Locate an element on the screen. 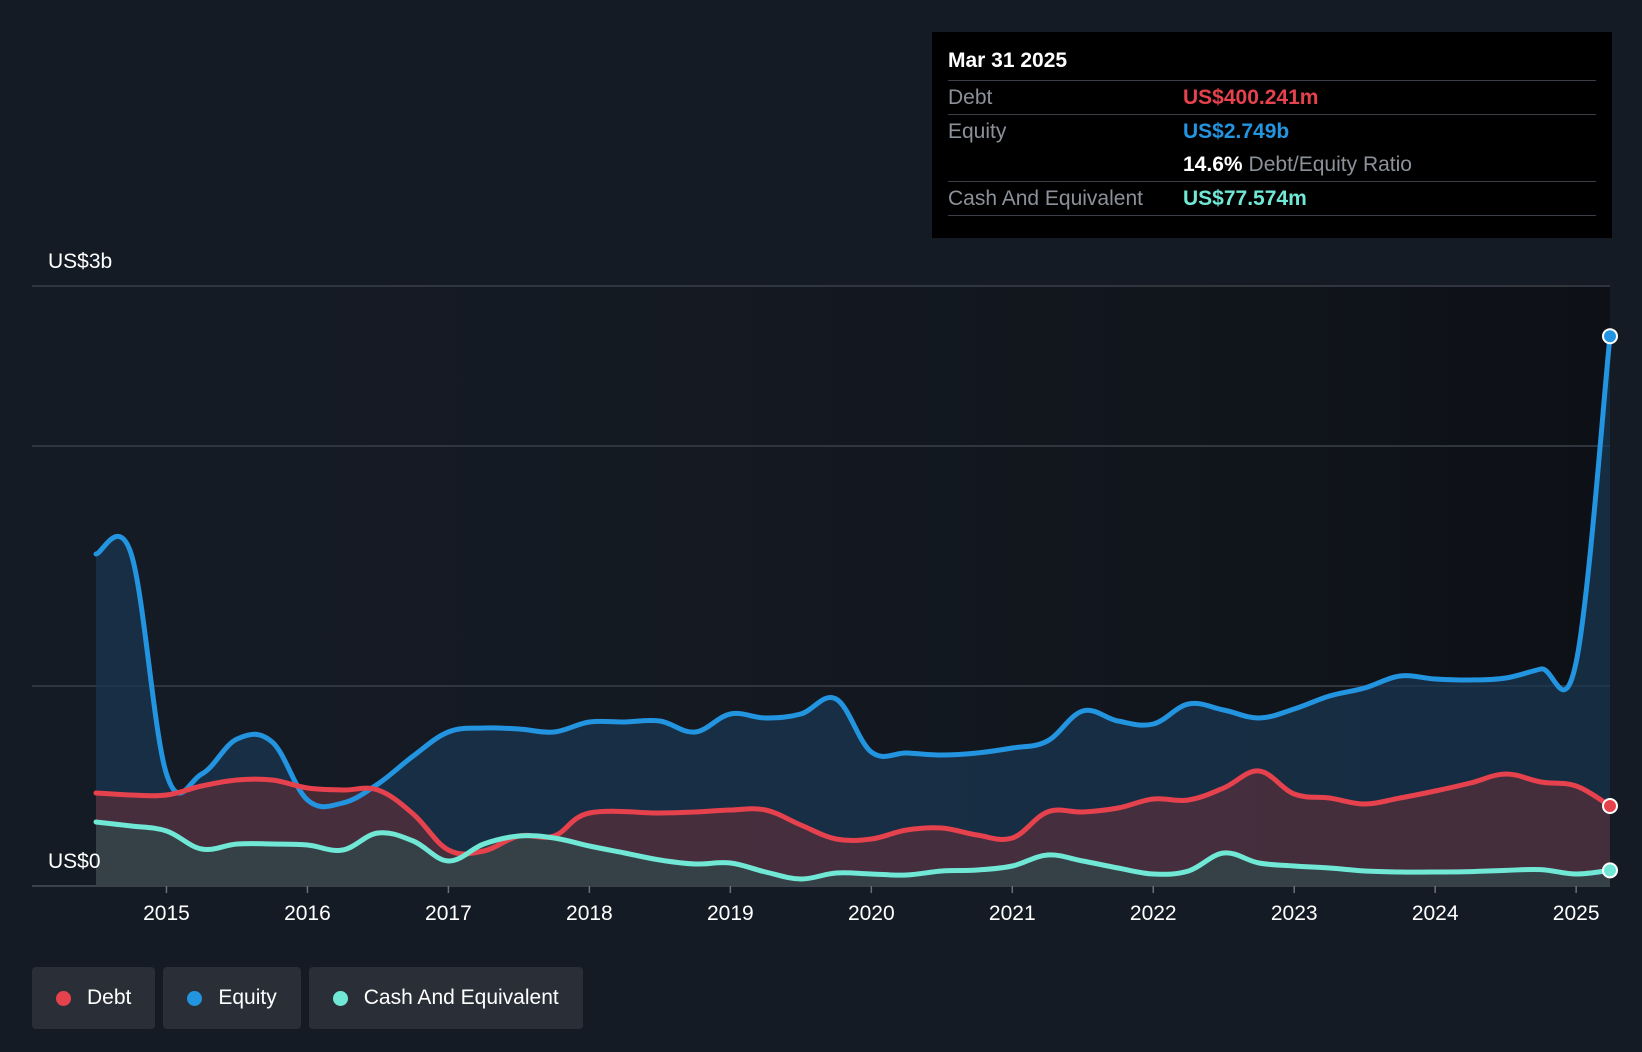 The height and width of the screenshot is (1052, 1642). legend-equity-label: Equity is located at coordinates (247, 997).